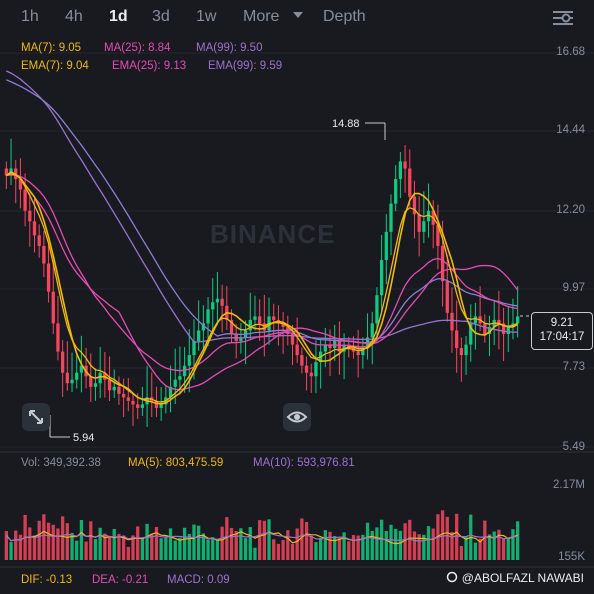 This screenshot has width=594, height=594. What do you see at coordinates (149, 66) in the screenshot?
I see `ema25-legend: EMA(25): 9.13` at bounding box center [149, 66].